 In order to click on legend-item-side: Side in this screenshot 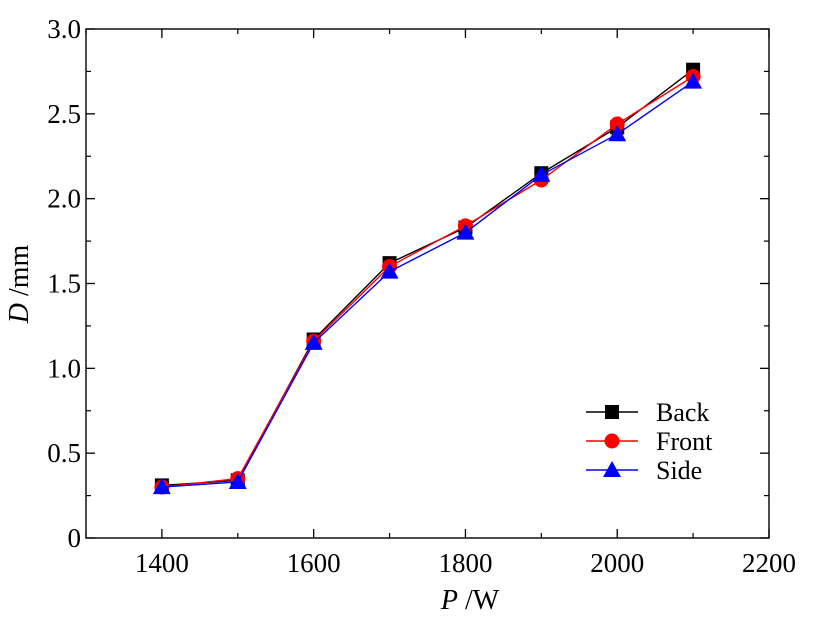, I will do `click(644, 470)`.